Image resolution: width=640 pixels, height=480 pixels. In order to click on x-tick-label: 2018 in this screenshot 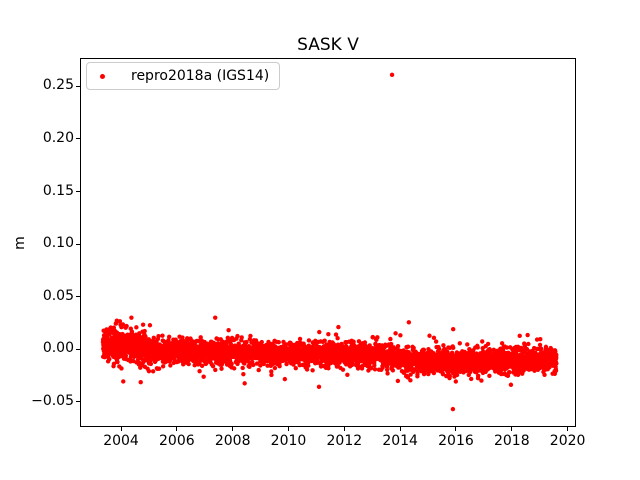, I will do `click(511, 441)`.